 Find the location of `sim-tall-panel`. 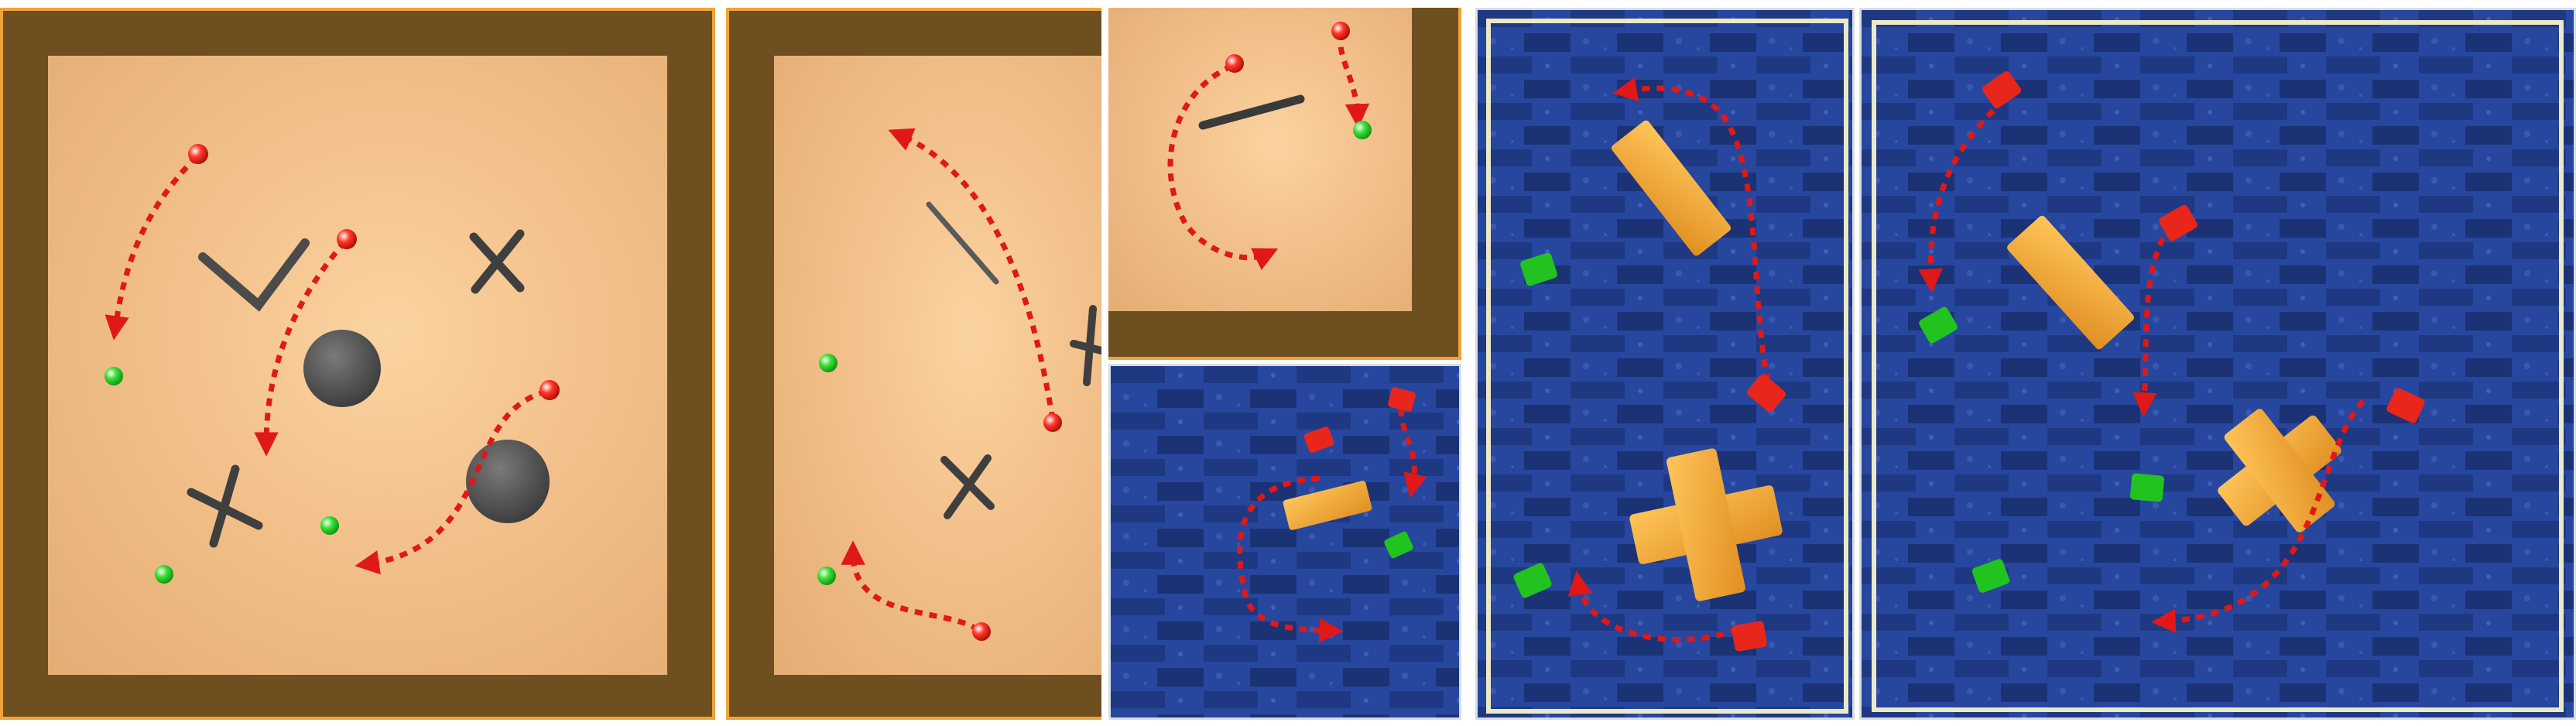

sim-tall-panel is located at coordinates (913, 364).